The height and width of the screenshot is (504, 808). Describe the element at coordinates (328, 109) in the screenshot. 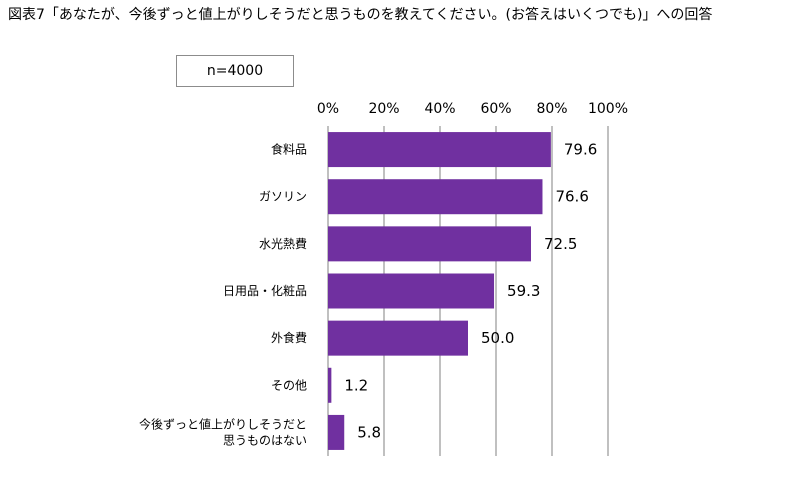

I see `x-tick-label: 0%` at that location.